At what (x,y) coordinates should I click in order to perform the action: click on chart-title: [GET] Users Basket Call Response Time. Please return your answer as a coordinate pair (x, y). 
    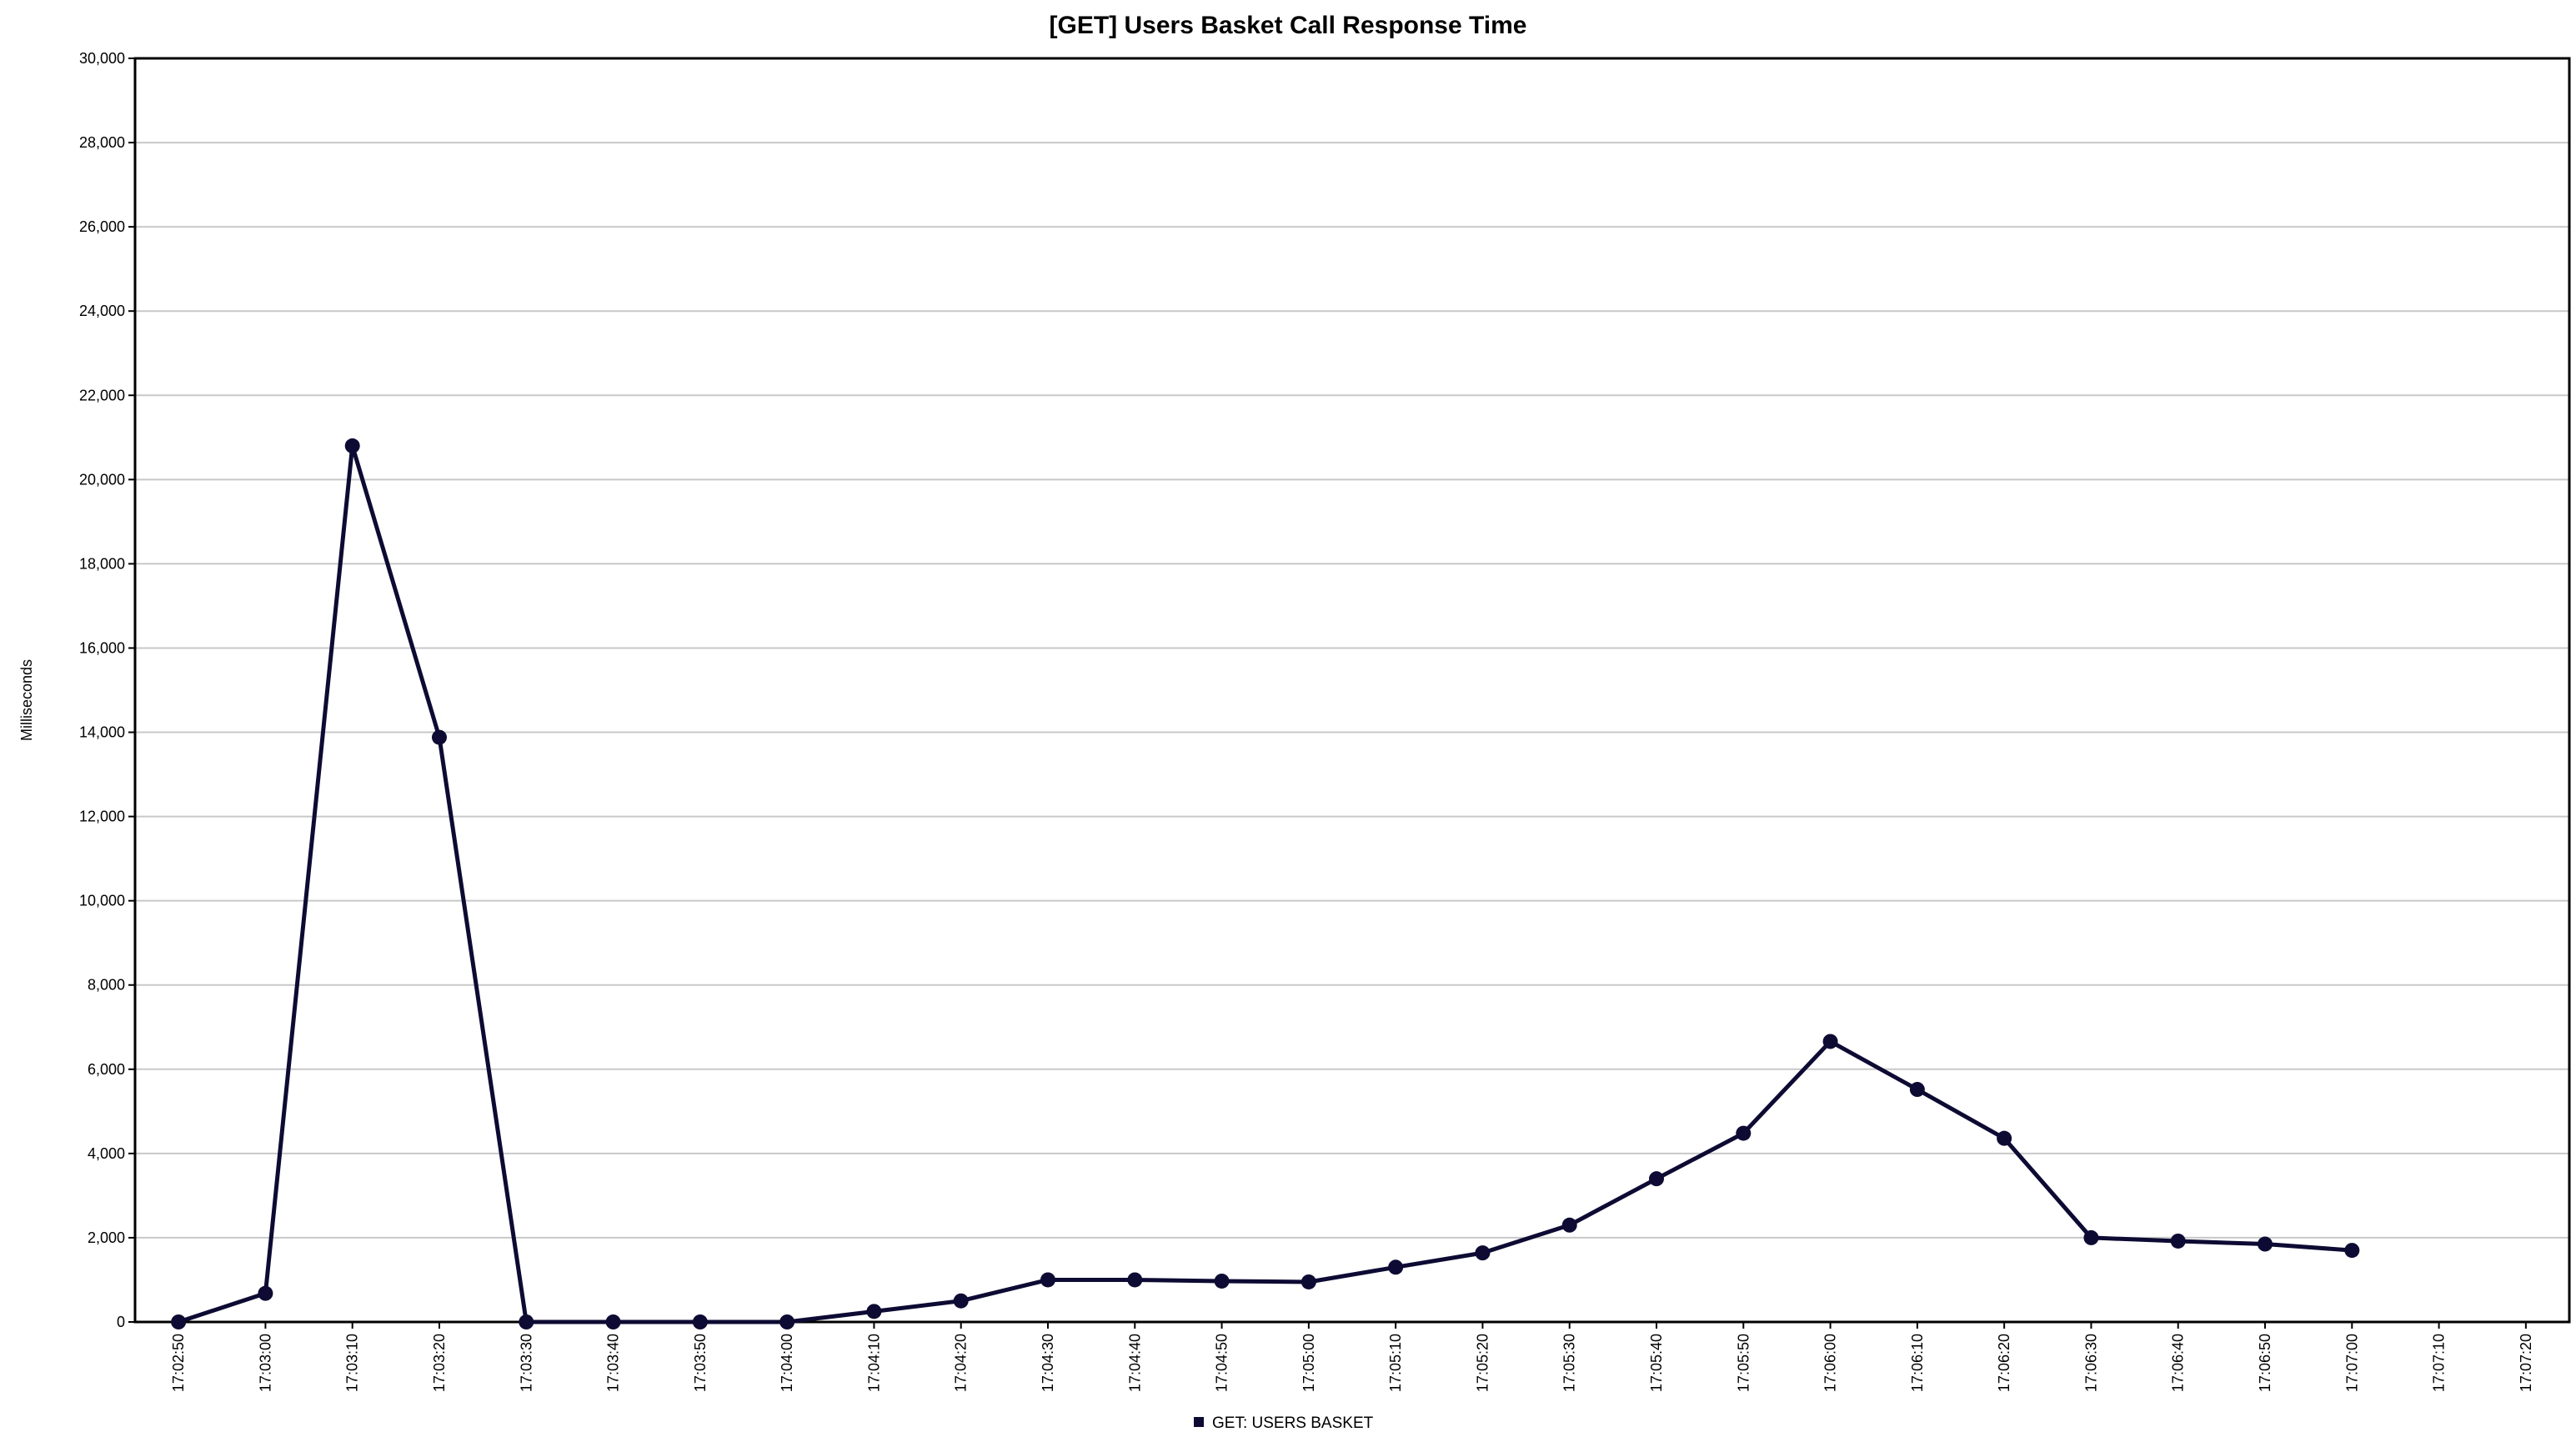
    Looking at the image, I should click on (1288, 25).